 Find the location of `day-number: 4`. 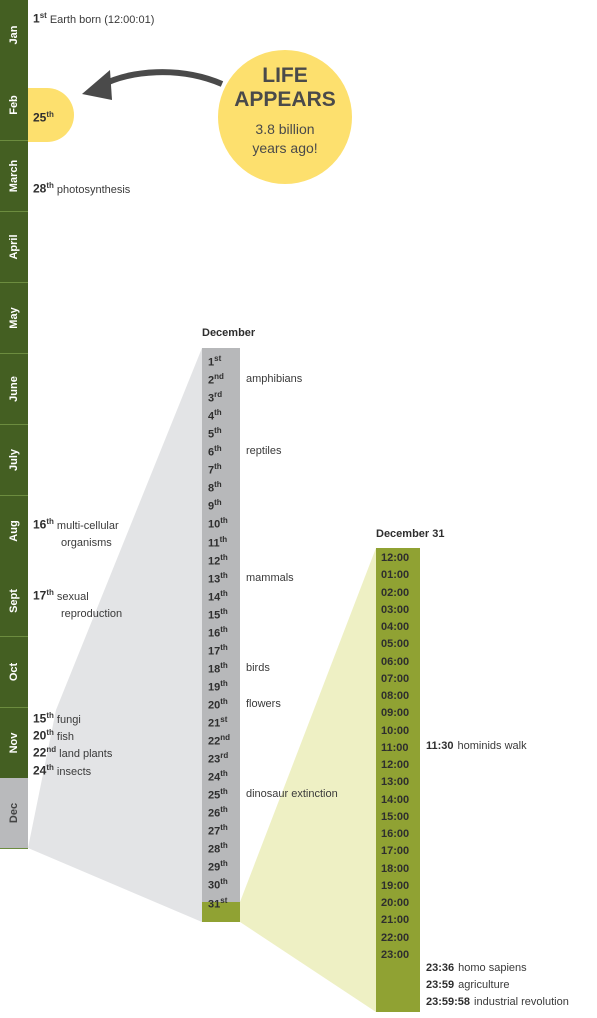

day-number: 4 is located at coordinates (211, 416).